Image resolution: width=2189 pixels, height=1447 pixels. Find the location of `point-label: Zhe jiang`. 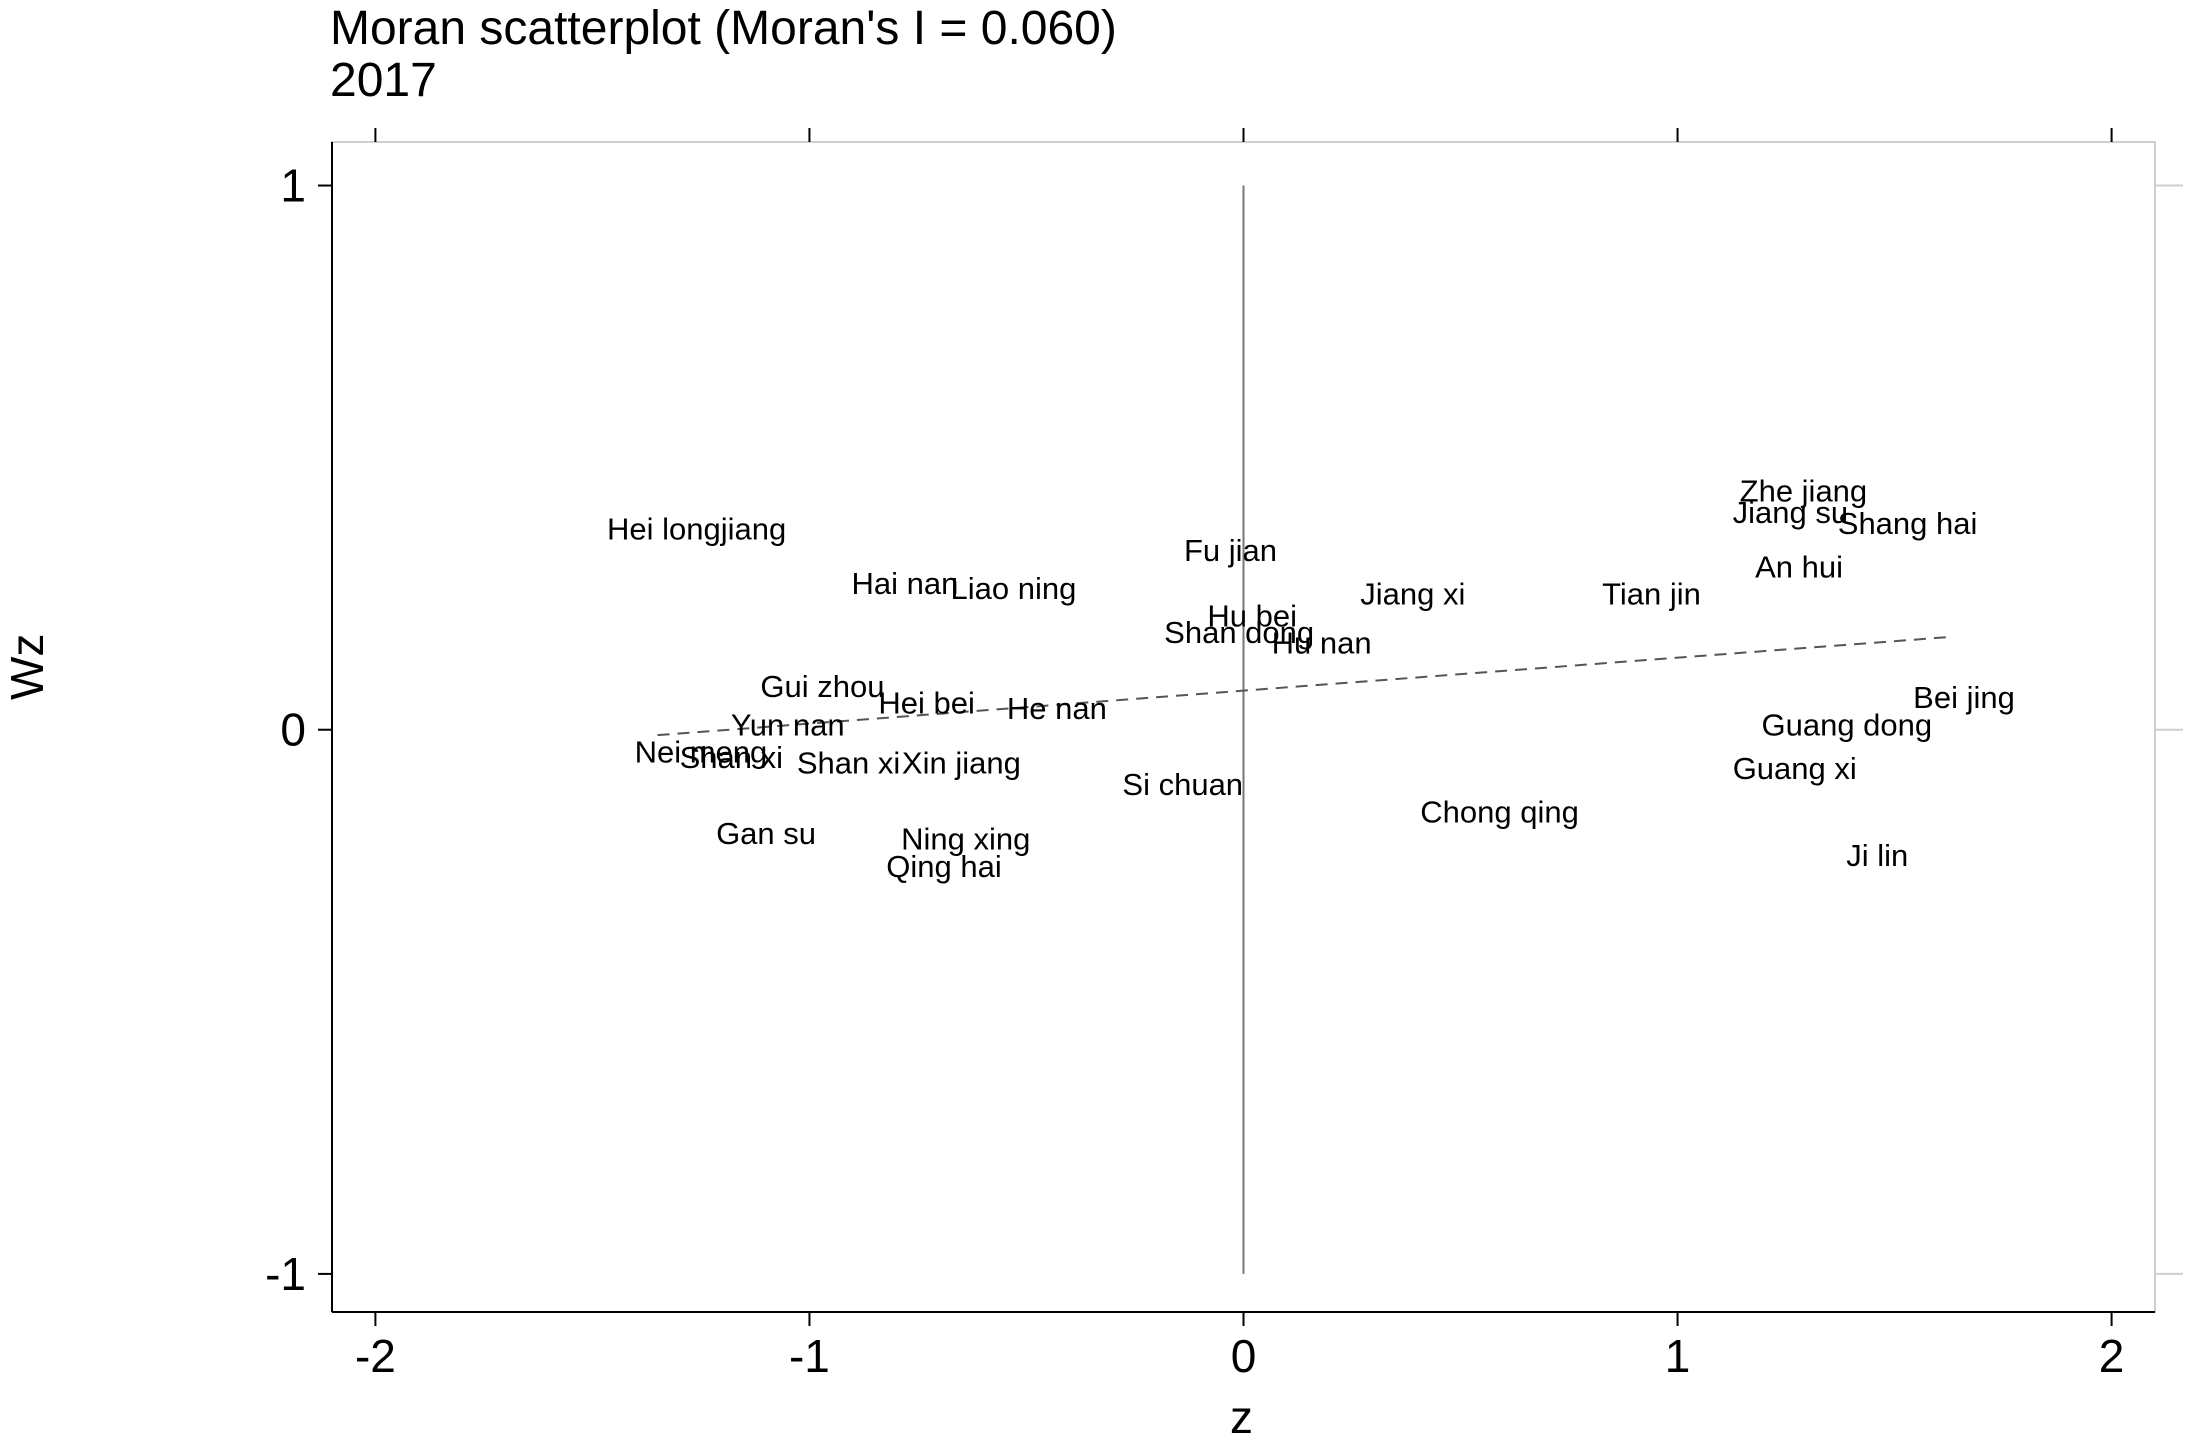

point-label: Zhe jiang is located at coordinates (1804, 490).